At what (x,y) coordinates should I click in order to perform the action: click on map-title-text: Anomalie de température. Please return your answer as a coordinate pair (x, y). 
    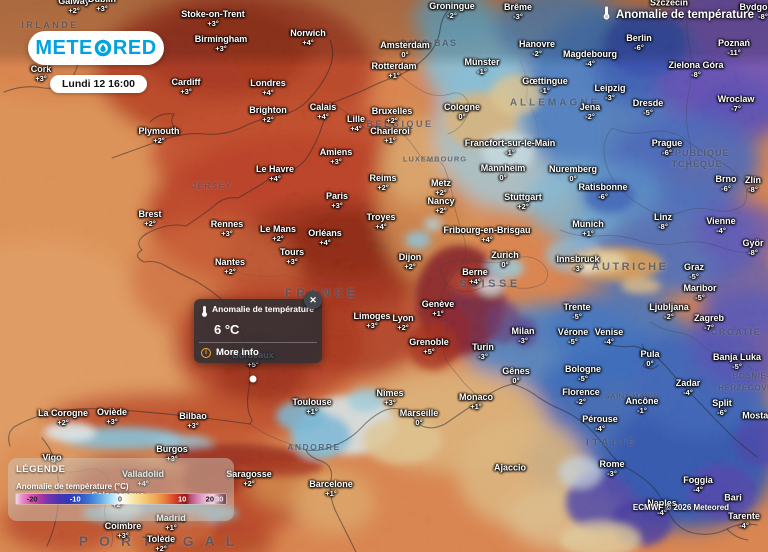
    Looking at the image, I should click on (684, 14).